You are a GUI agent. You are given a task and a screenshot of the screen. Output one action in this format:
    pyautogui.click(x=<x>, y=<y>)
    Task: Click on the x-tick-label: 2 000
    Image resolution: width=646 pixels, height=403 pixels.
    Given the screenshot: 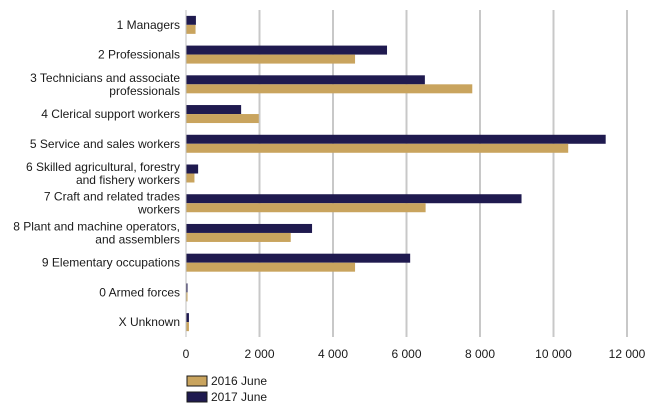 What is the action you would take?
    pyautogui.click(x=259, y=354)
    